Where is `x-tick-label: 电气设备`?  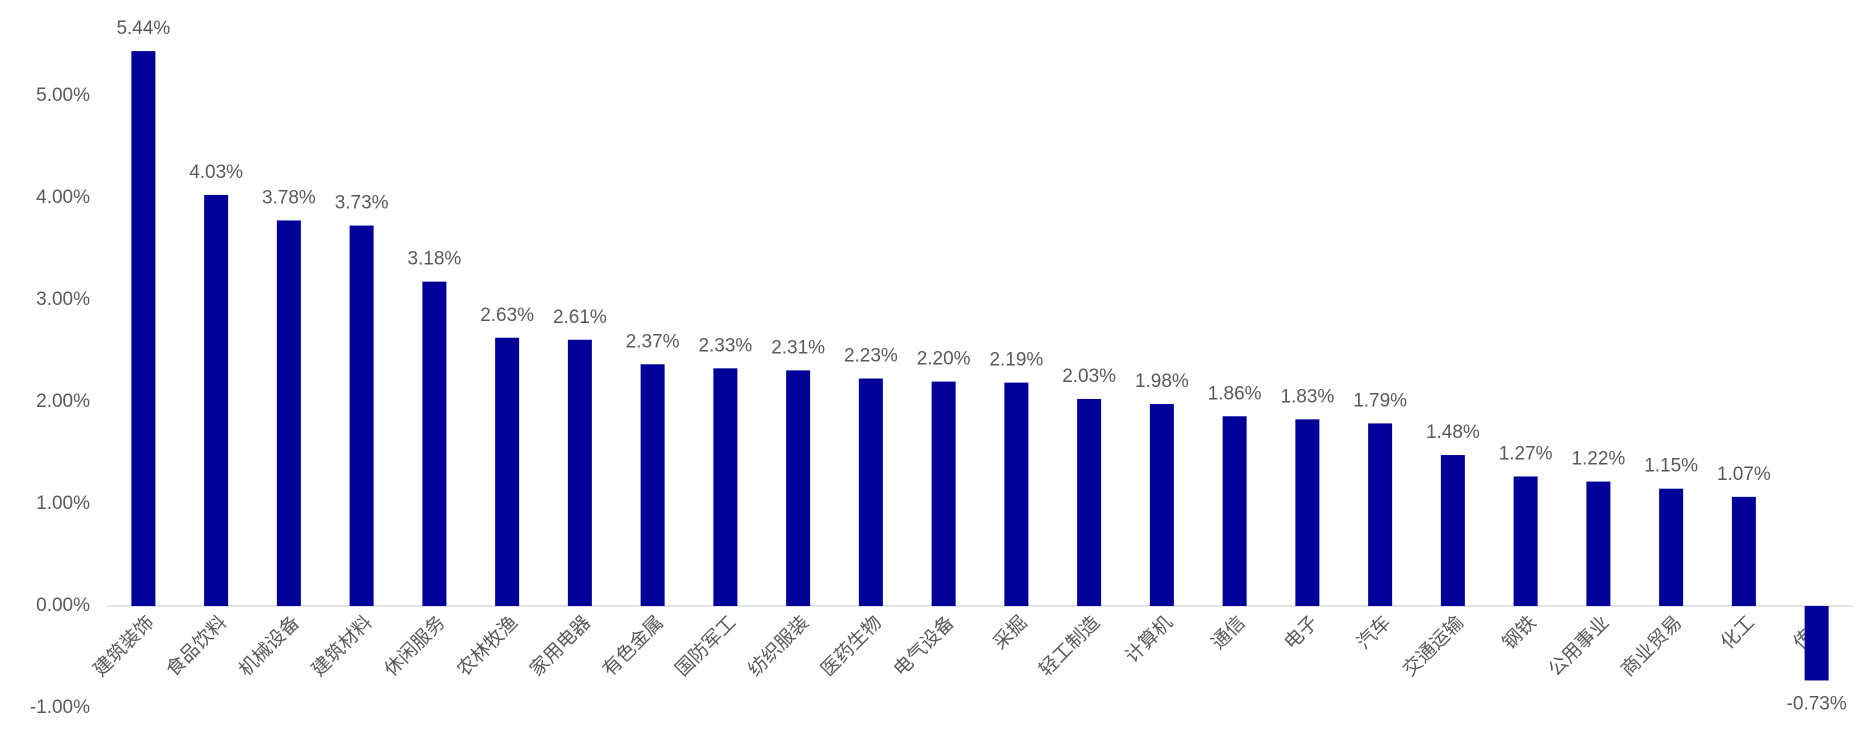
x-tick-label: 电气设备 is located at coordinates (923, 646).